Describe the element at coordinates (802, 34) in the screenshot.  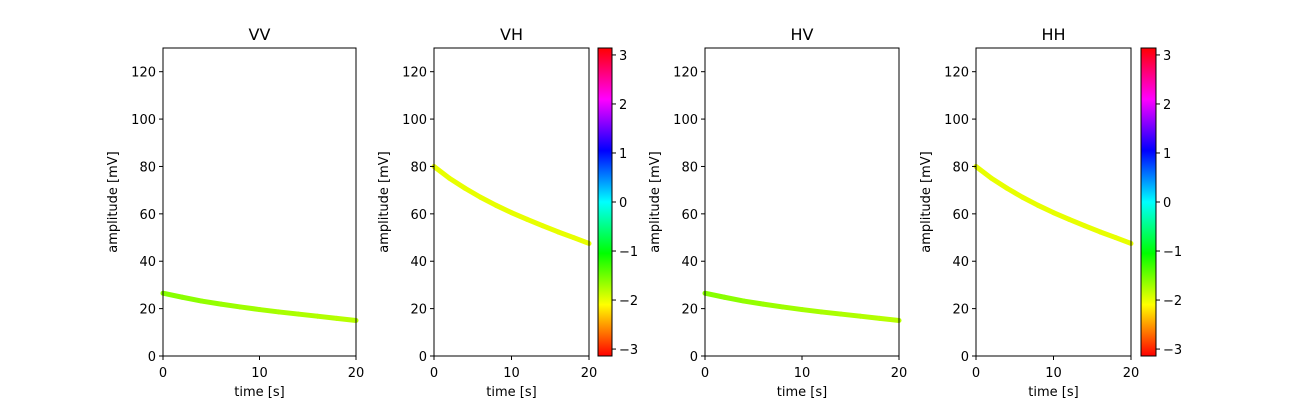
I see `subplot-title: HV` at that location.